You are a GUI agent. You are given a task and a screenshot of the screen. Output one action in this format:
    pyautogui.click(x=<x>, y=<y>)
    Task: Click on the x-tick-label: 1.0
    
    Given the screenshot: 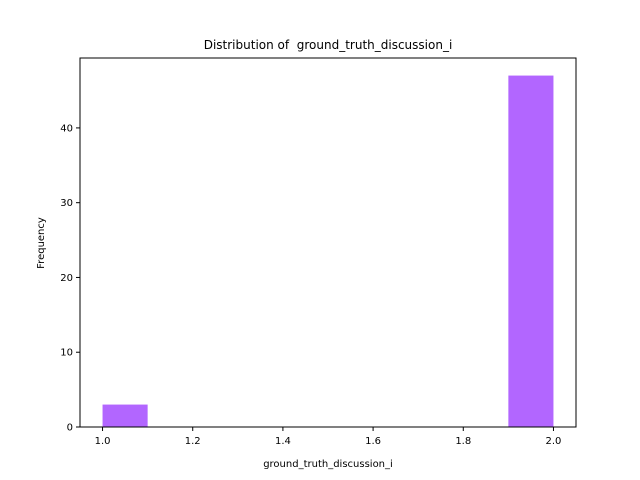 What is the action you would take?
    pyautogui.click(x=103, y=441)
    